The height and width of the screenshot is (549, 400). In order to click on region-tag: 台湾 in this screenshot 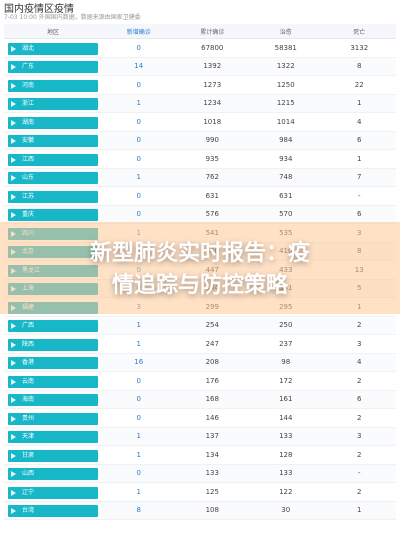, I will do `click(53, 511)`.